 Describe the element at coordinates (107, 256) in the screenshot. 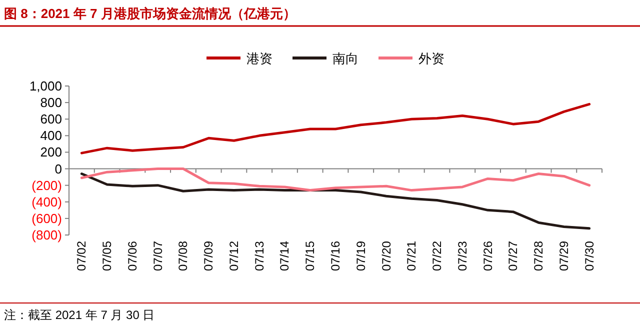

I see `x-tick-label: 07/05` at that location.